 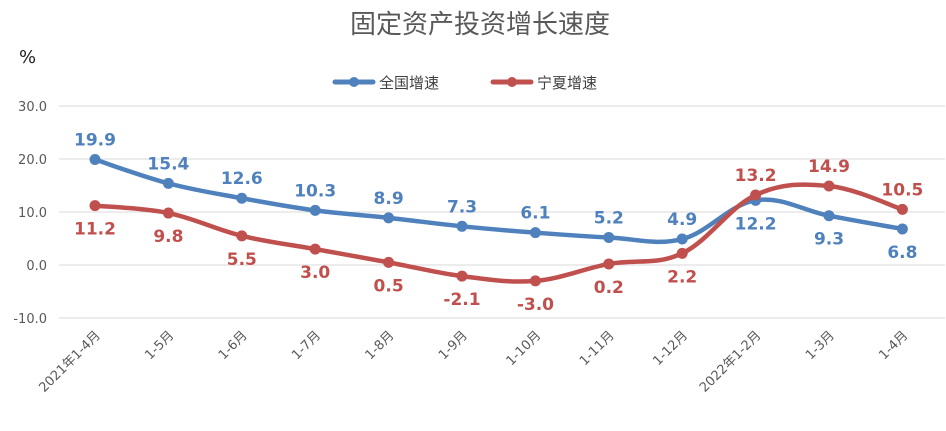 I want to click on x-tick-label: 1-12月, so click(x=670, y=348).